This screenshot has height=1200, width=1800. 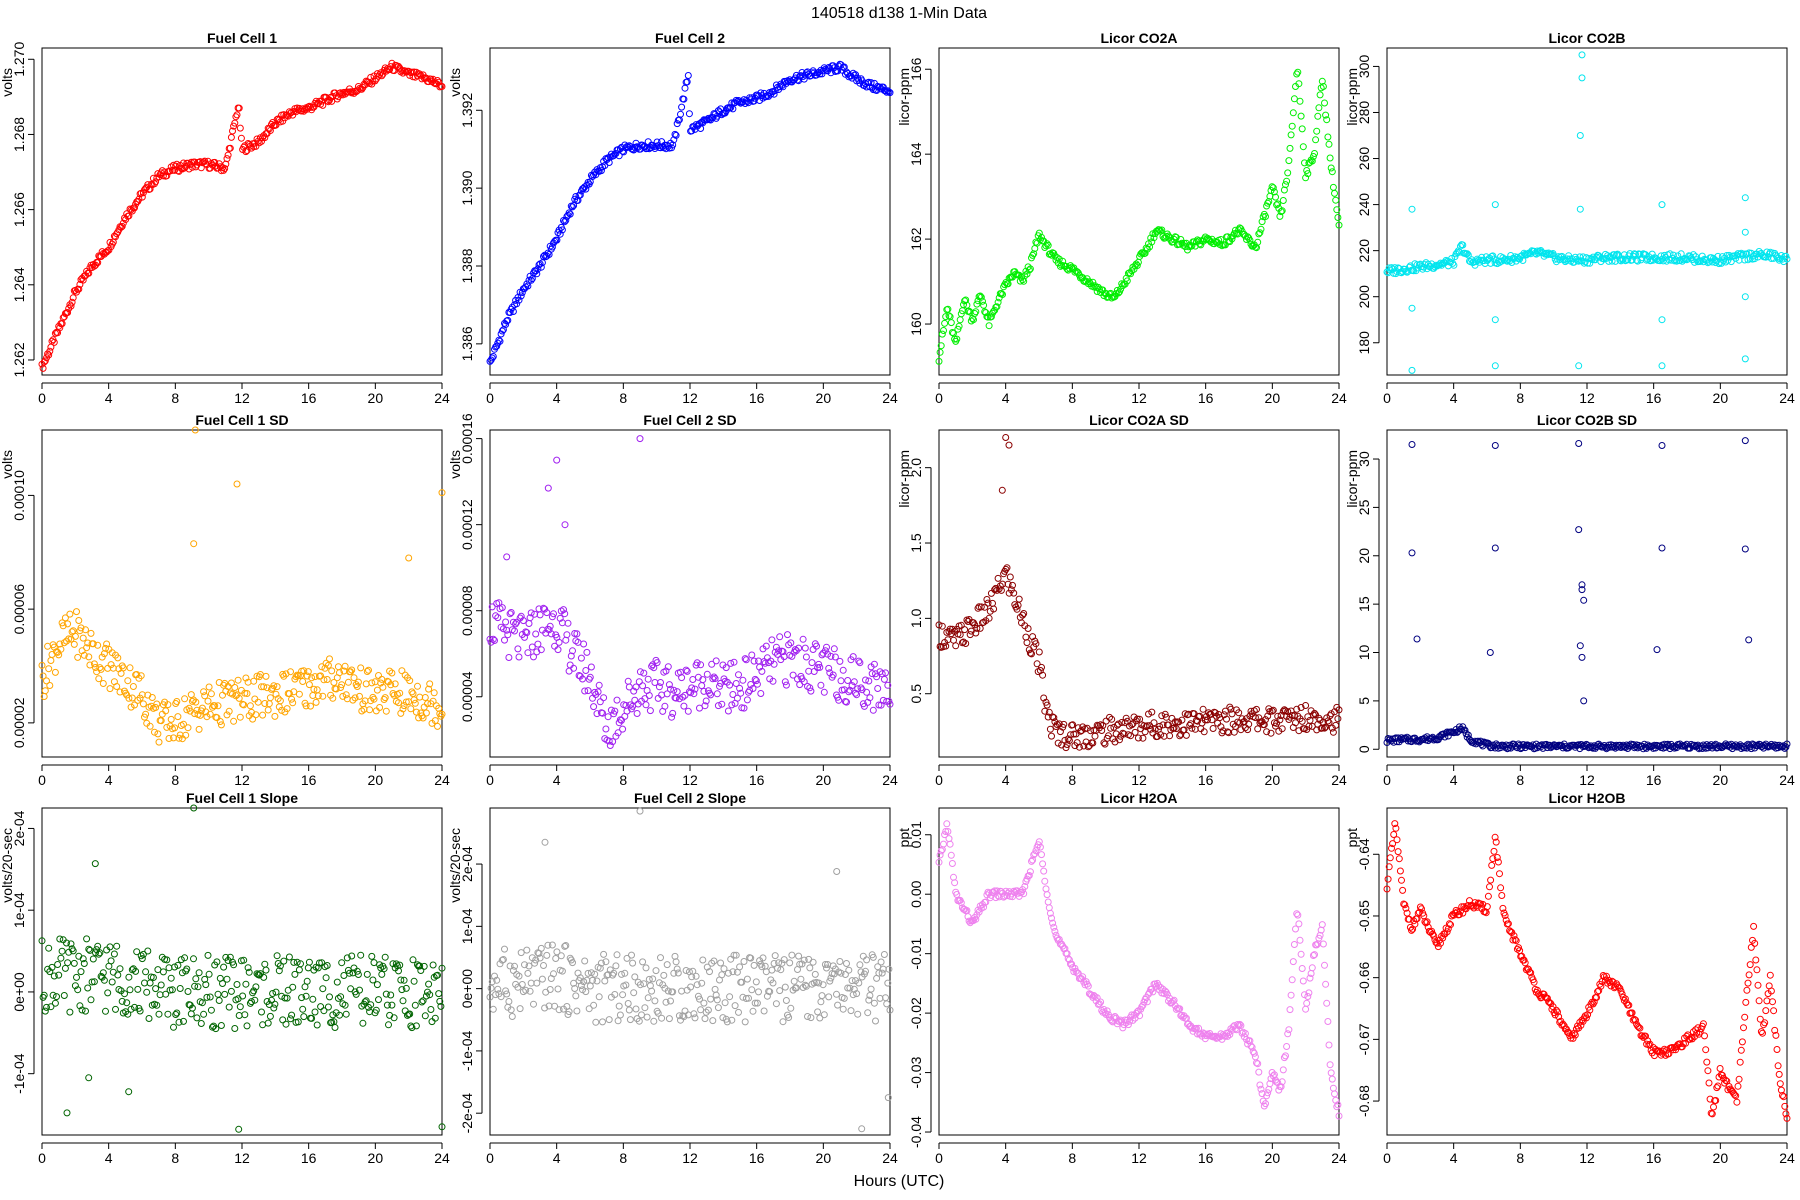 I want to click on panel-title: Licor CO2A SD, so click(x=1139, y=420).